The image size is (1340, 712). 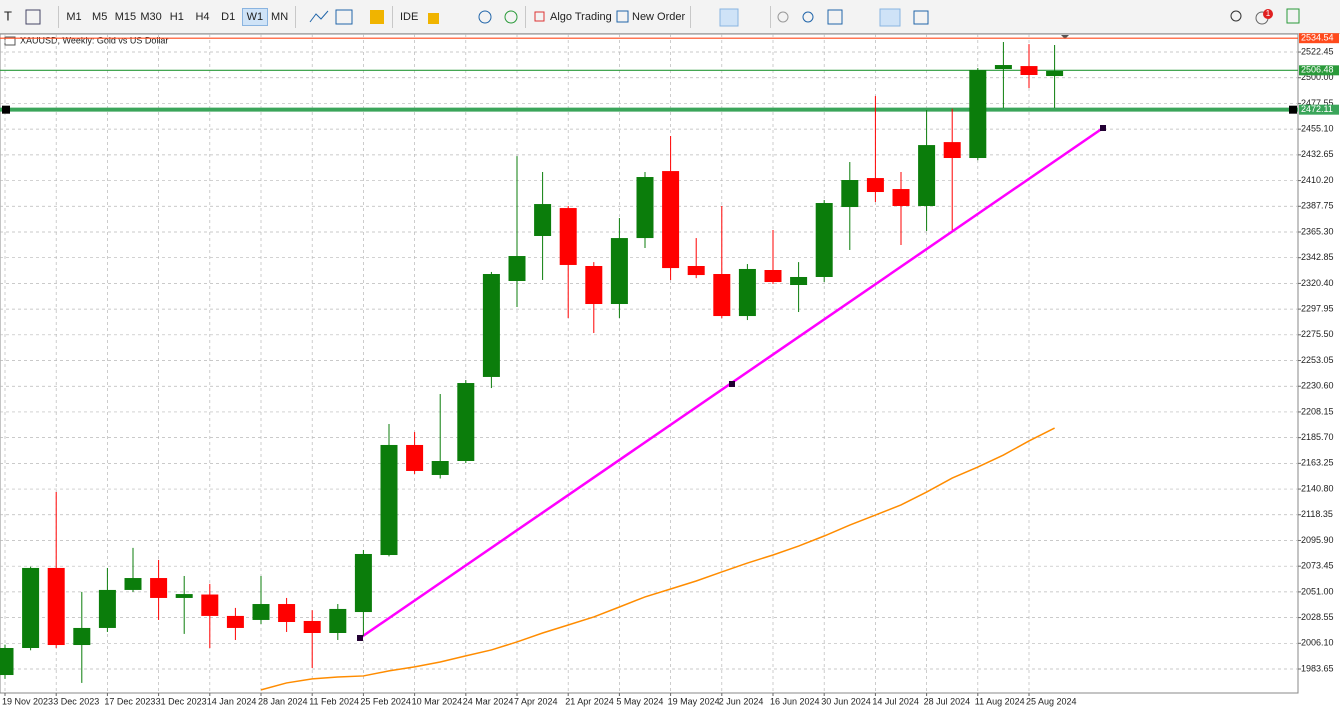 I want to click on algo-trading-button: Algo Trading, so click(x=581, y=17).